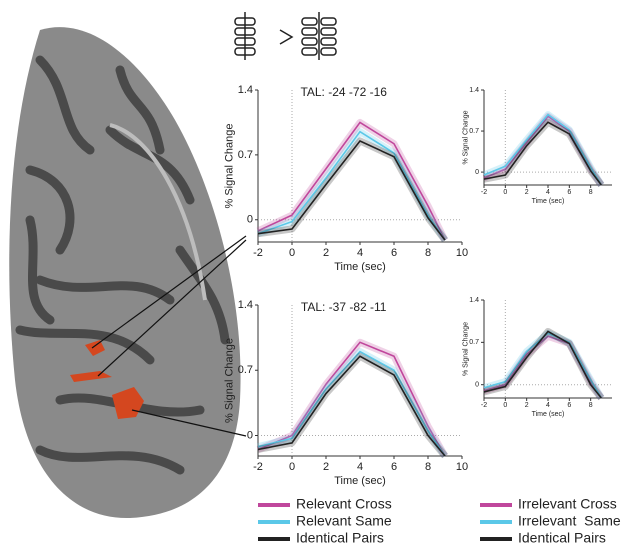 The image size is (644, 545). What do you see at coordinates (344, 504) in the screenshot?
I see `legend-label: Relevant Cross` at bounding box center [344, 504].